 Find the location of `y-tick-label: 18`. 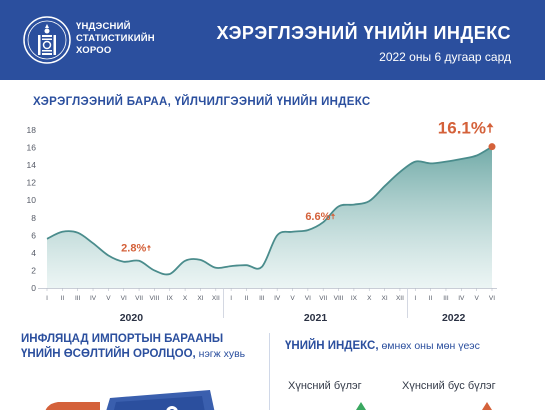

y-tick-label: 18 is located at coordinates (32, 130).